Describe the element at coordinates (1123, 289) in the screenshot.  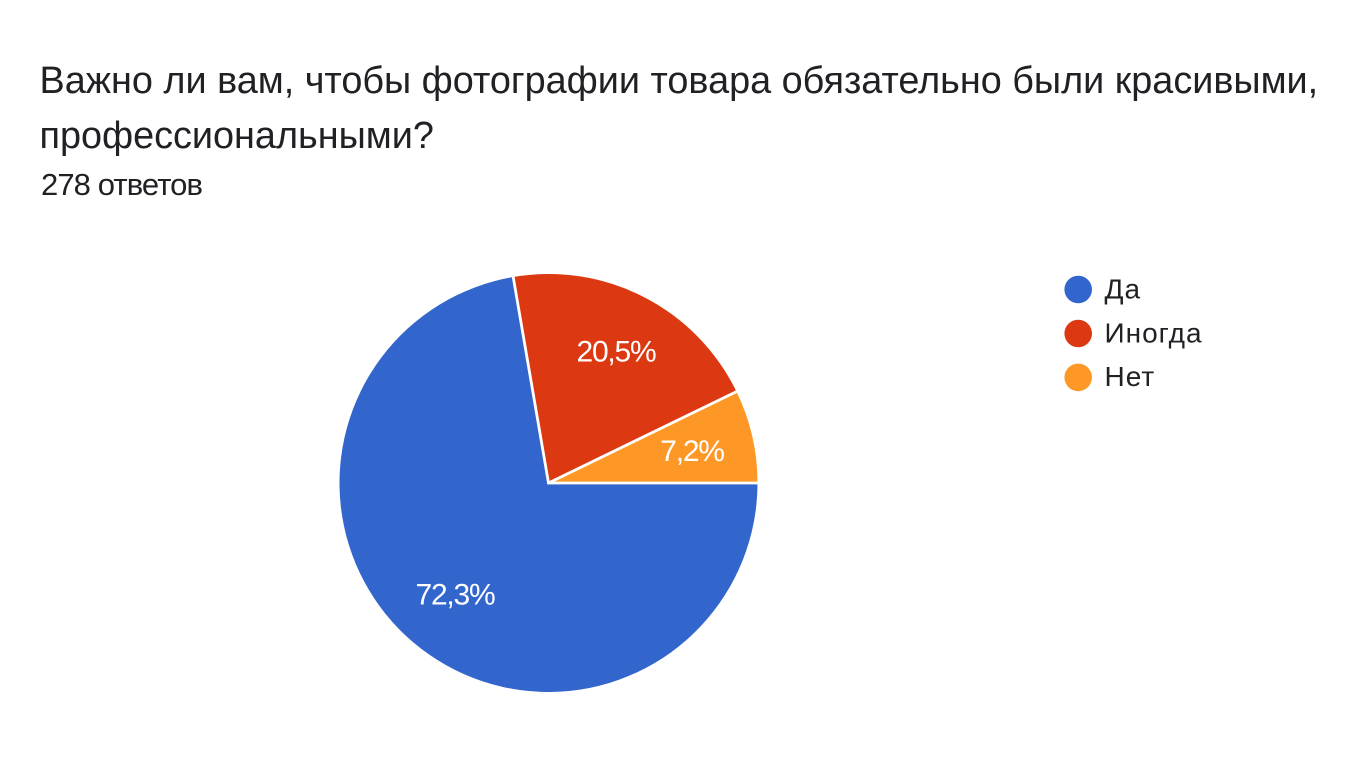
I see `svg-text: Да` at that location.